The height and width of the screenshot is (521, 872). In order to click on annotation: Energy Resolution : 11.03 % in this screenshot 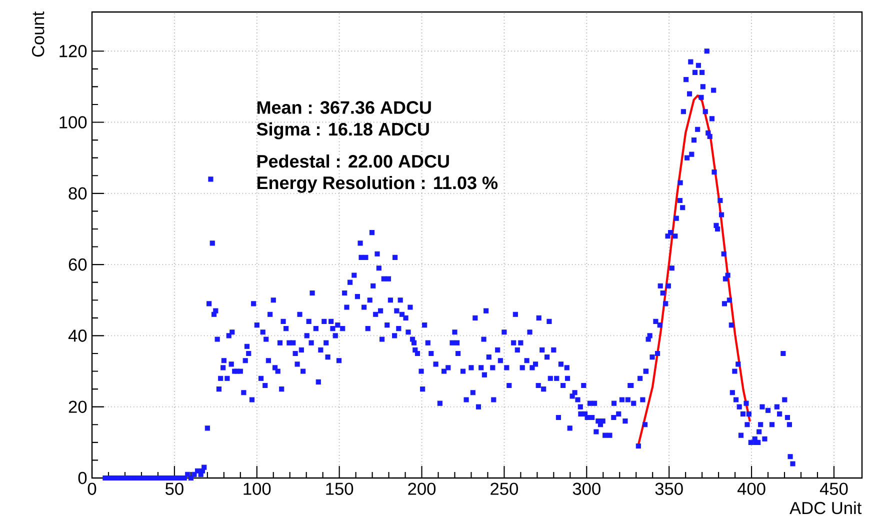, I will do `click(377, 184)`.